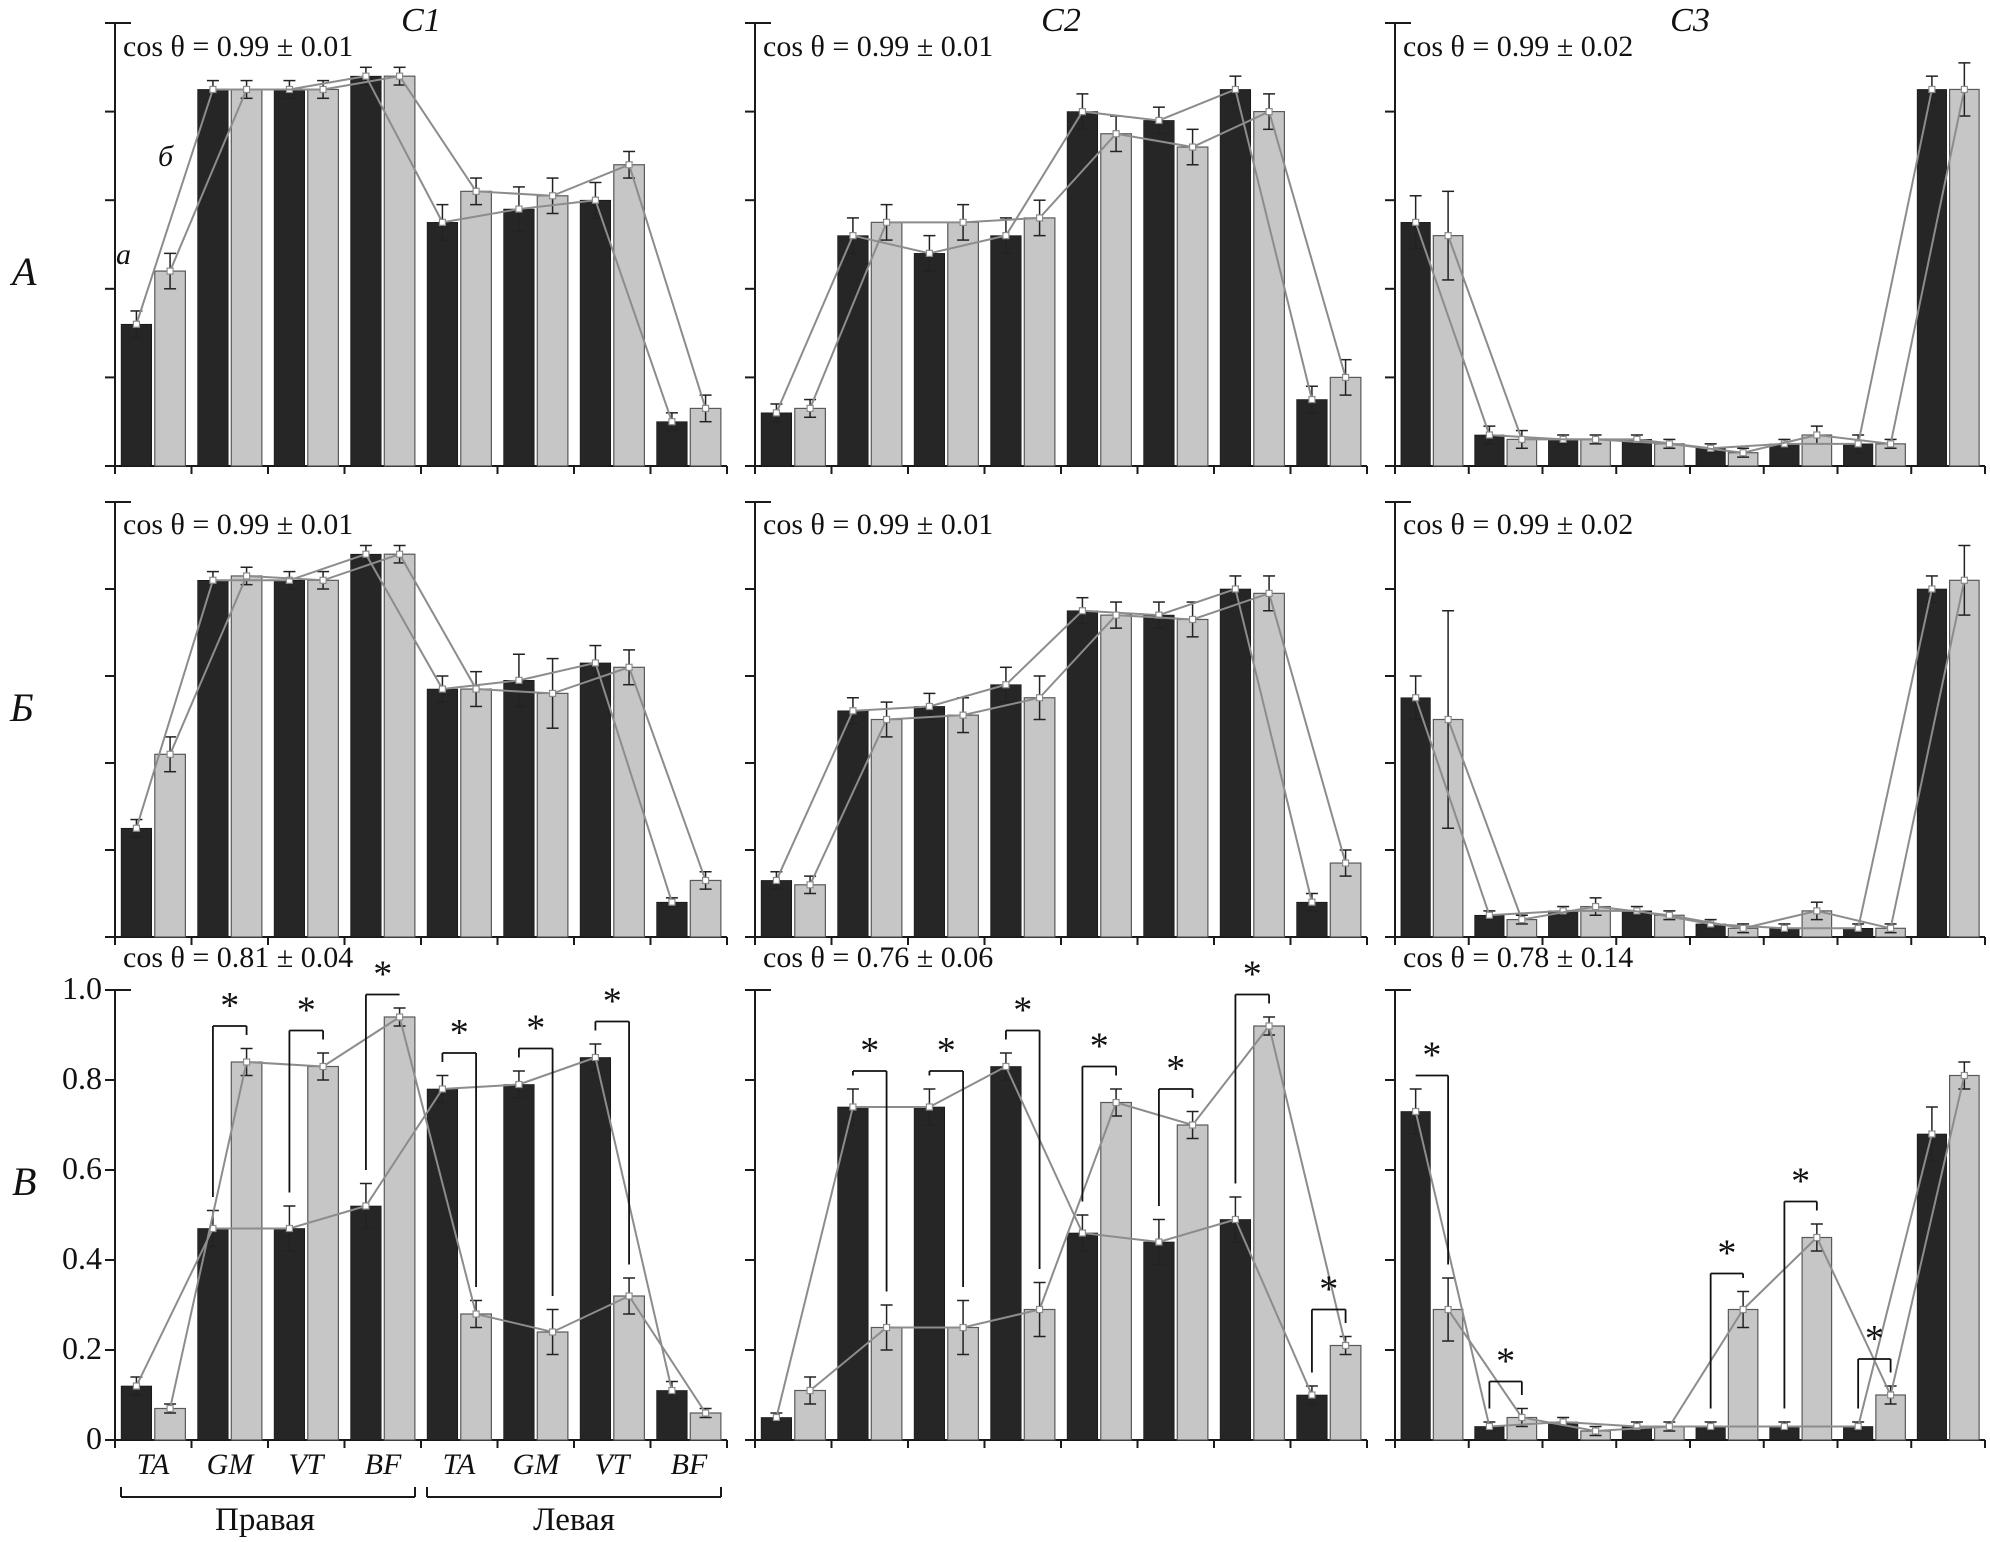  Describe the element at coordinates (238, 957) in the screenshot. I see `cos-annotation-v-c1: cos θ = 0.81 ± 0.04` at that location.